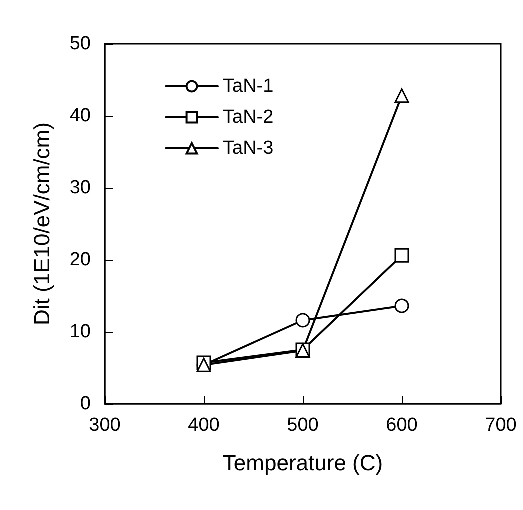 The width and height of the screenshot is (523, 510). Describe the element at coordinates (42, 224) in the screenshot. I see `y-axis-title: Dit (1E10/eV/cm/cm)` at that location.